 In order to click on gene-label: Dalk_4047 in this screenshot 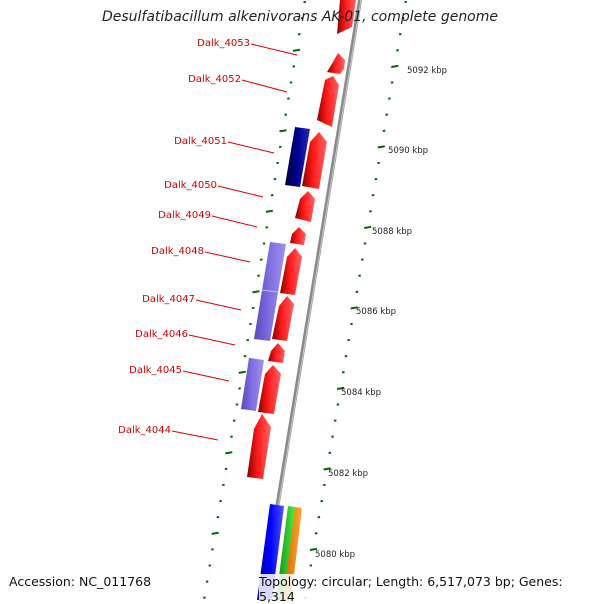, I will do `click(168, 299)`.